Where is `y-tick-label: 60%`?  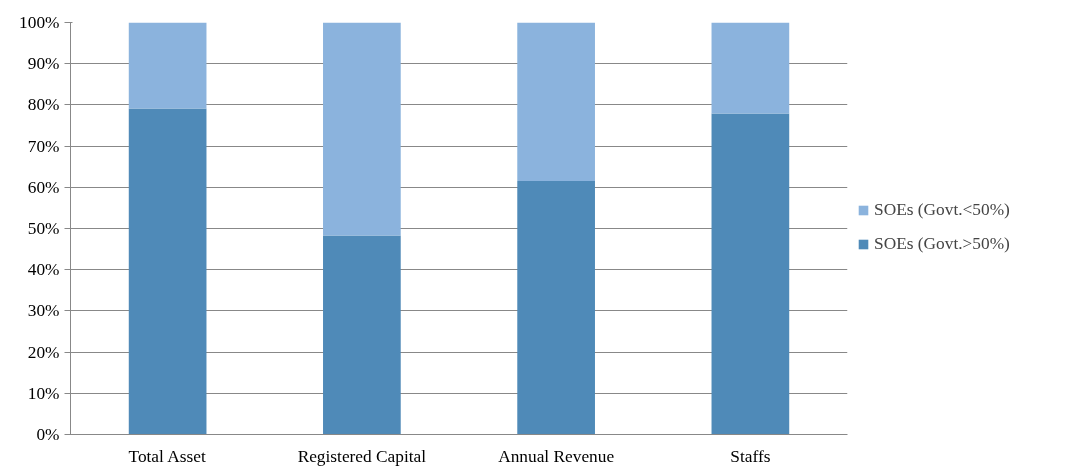 y-tick-label: 60% is located at coordinates (43, 187).